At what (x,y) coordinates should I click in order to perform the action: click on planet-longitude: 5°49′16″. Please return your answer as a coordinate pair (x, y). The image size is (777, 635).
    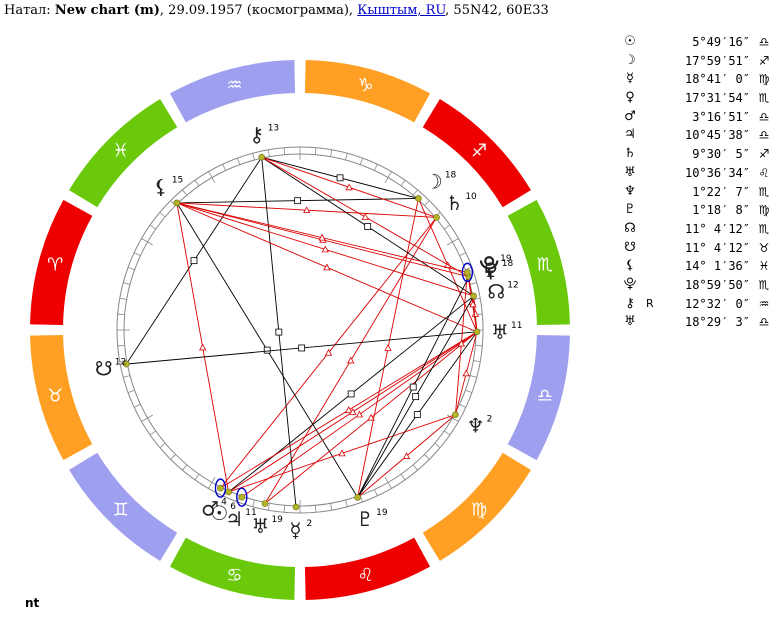
    Looking at the image, I should click on (721, 42).